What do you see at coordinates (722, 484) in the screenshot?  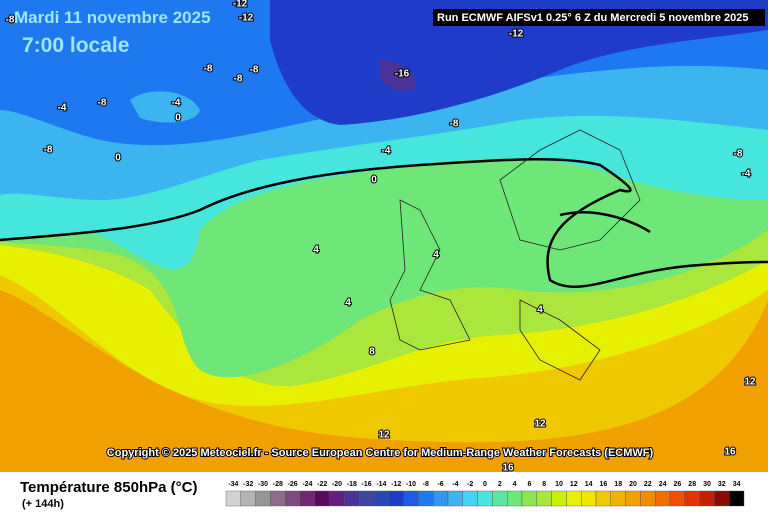 I see `legend-tick-label: 32` at bounding box center [722, 484].